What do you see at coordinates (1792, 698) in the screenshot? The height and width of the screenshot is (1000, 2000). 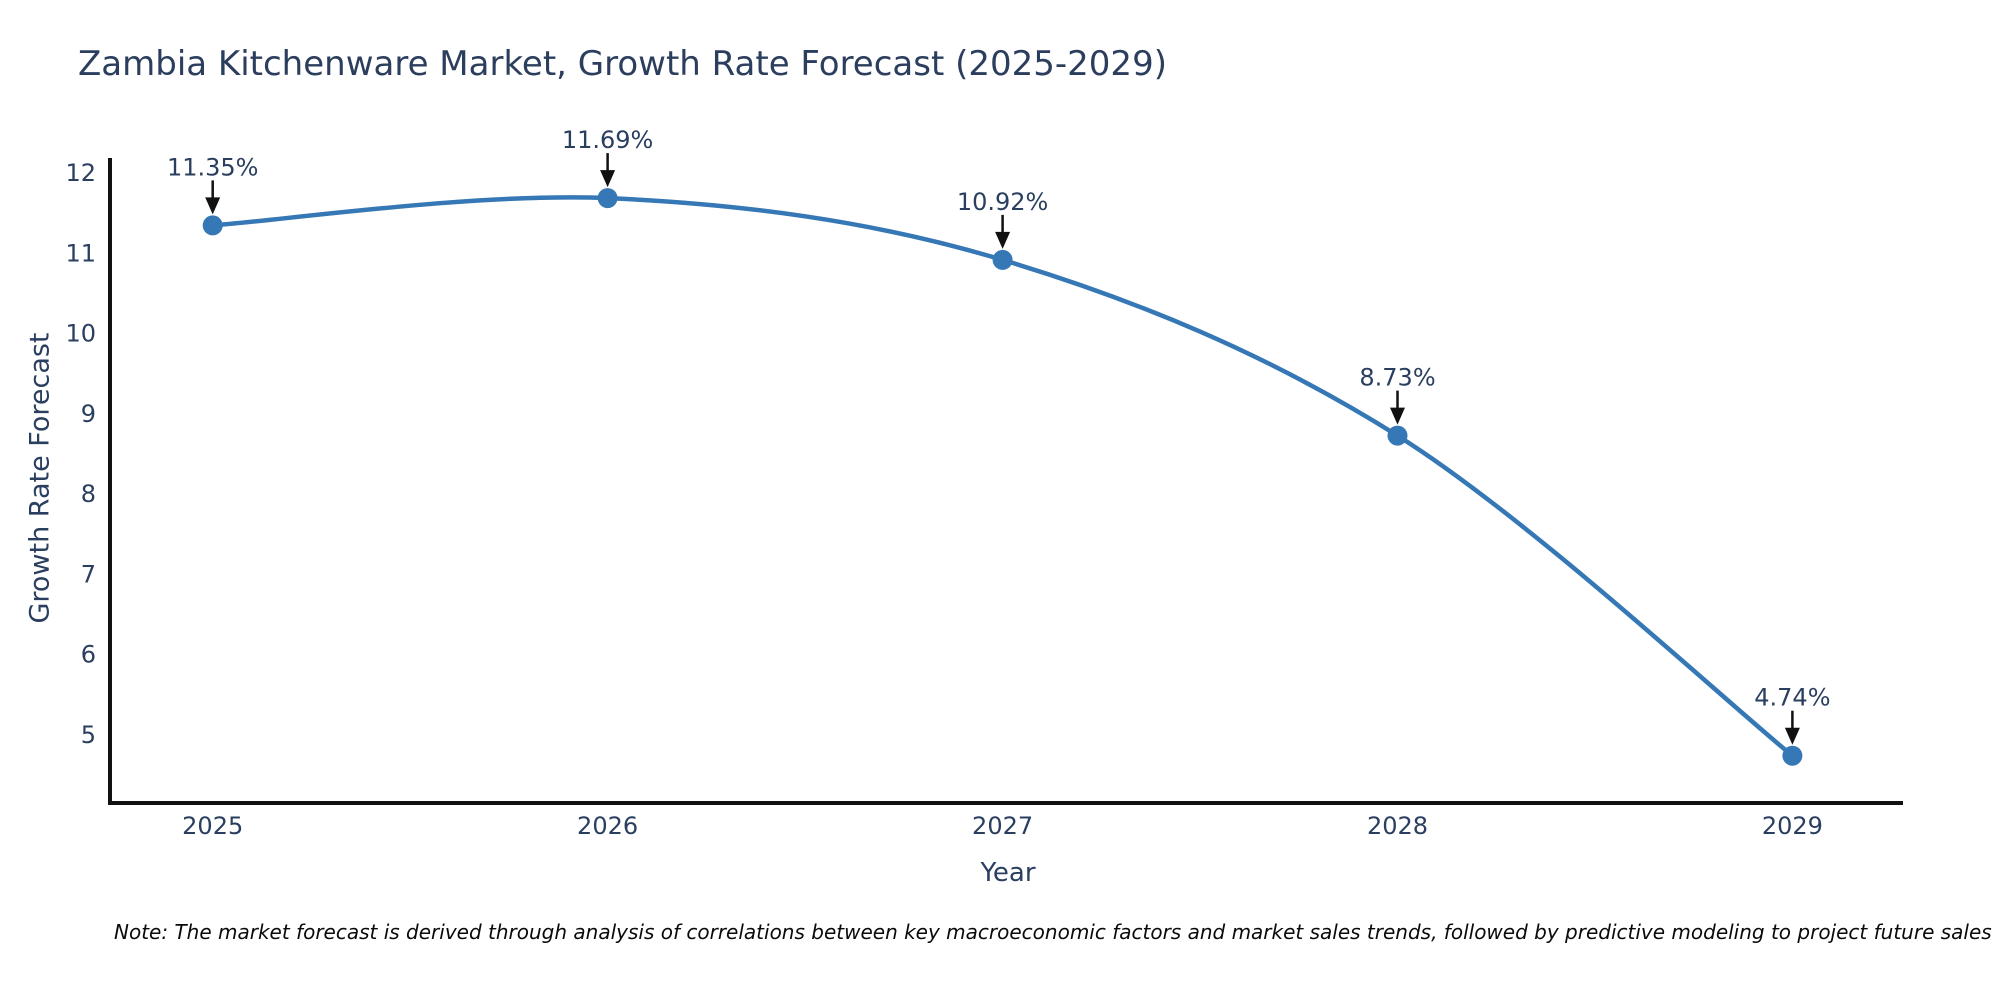 I see `data-point-label: 4.74%` at bounding box center [1792, 698].